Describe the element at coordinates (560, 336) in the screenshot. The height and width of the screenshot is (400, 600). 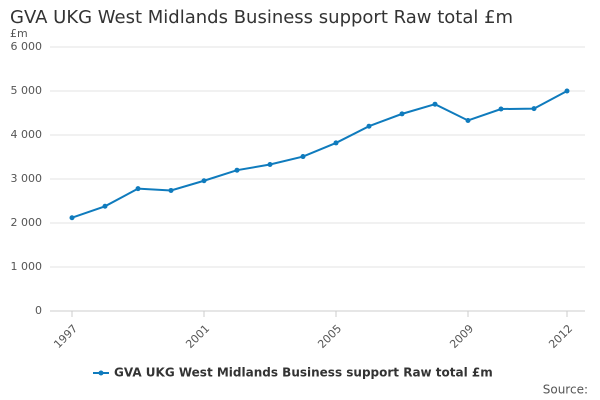
I see `x-tick-label: 2012` at that location.